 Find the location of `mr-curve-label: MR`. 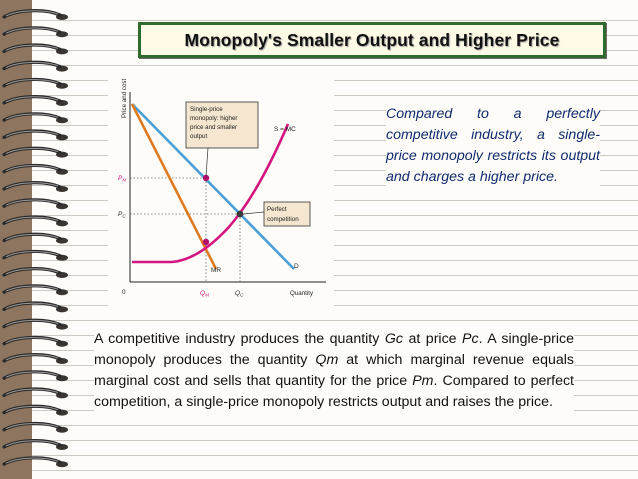

mr-curve-label: MR is located at coordinates (216, 270).